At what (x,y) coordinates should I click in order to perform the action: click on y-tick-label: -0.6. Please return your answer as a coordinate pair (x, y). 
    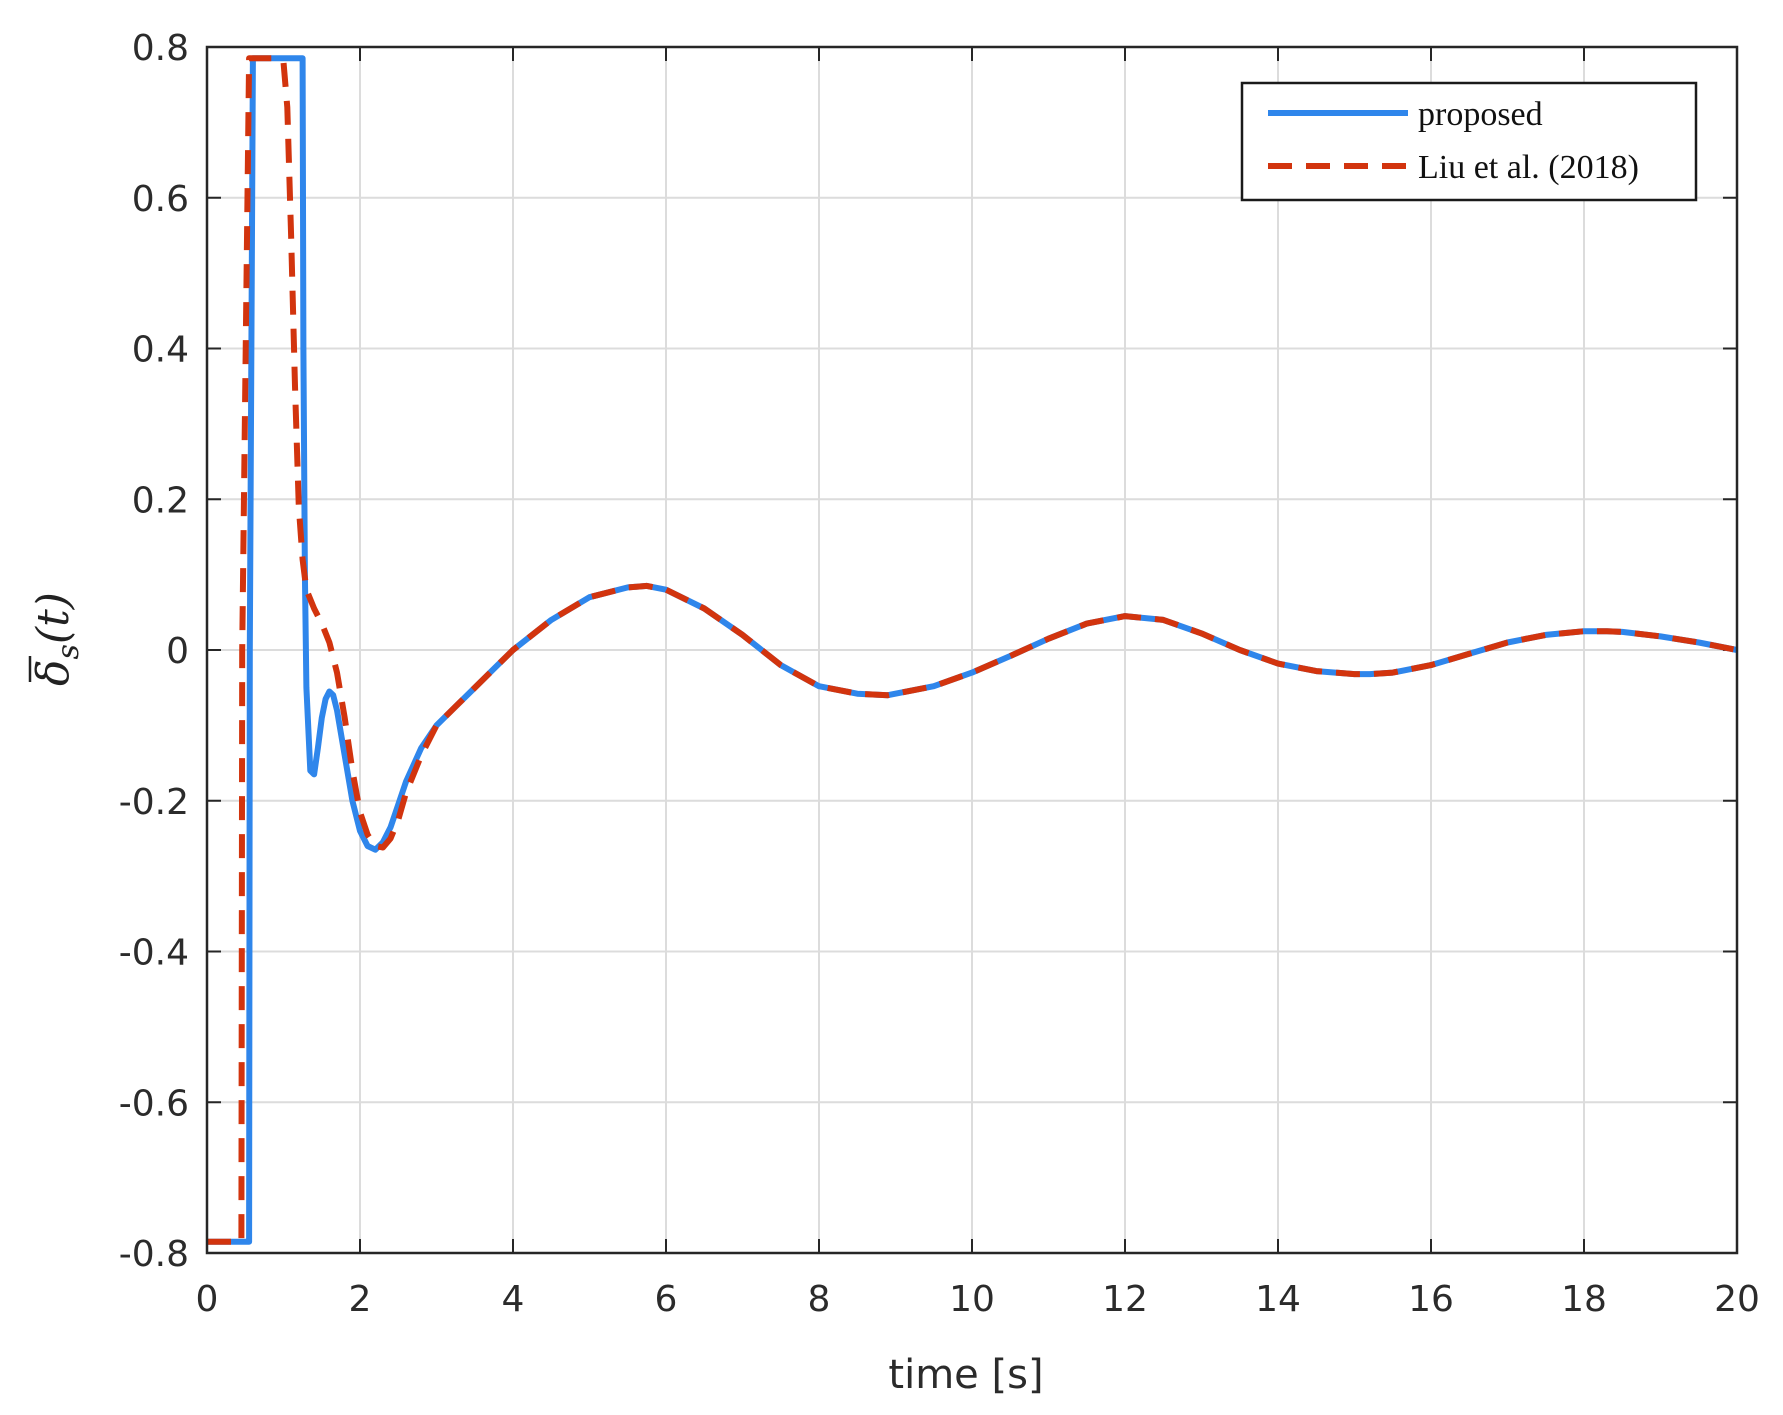
    Looking at the image, I should click on (154, 1103).